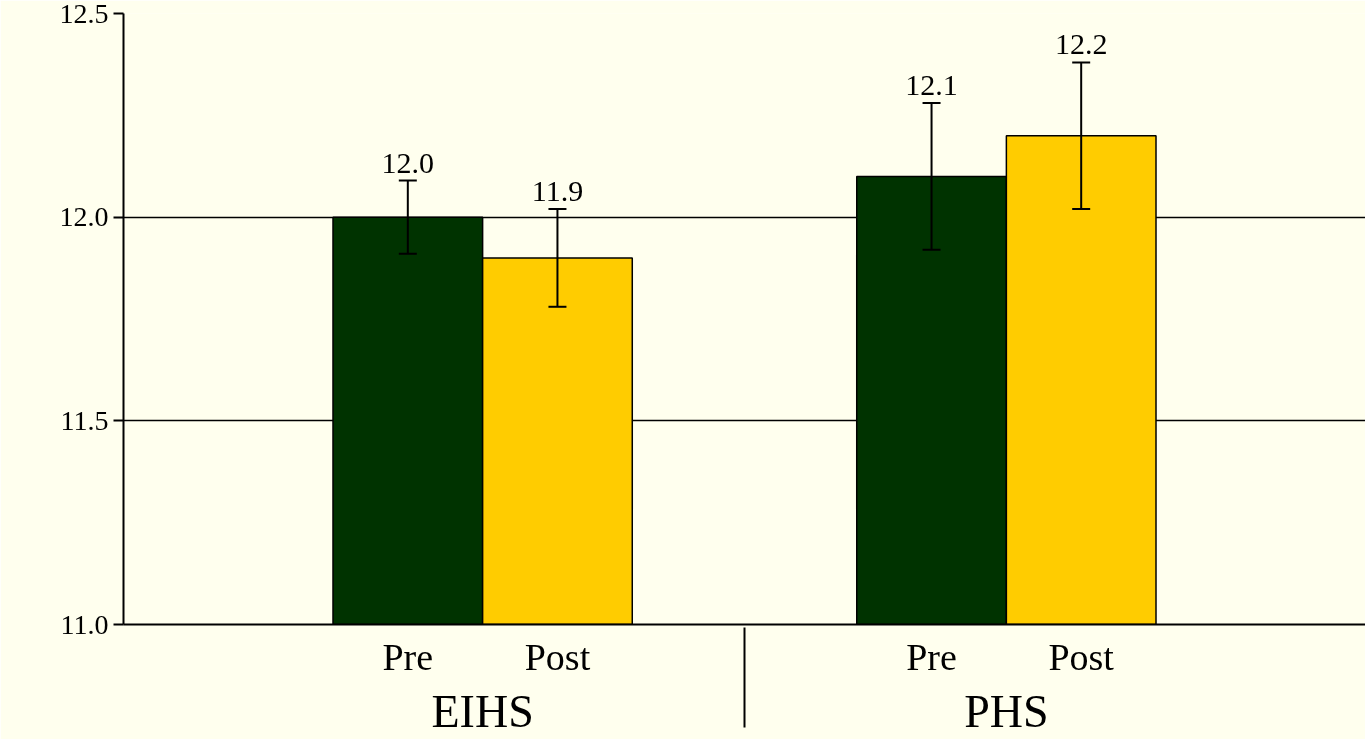 The image size is (1365, 739). Describe the element at coordinates (931, 656) in the screenshot. I see `text: Pre` at that location.